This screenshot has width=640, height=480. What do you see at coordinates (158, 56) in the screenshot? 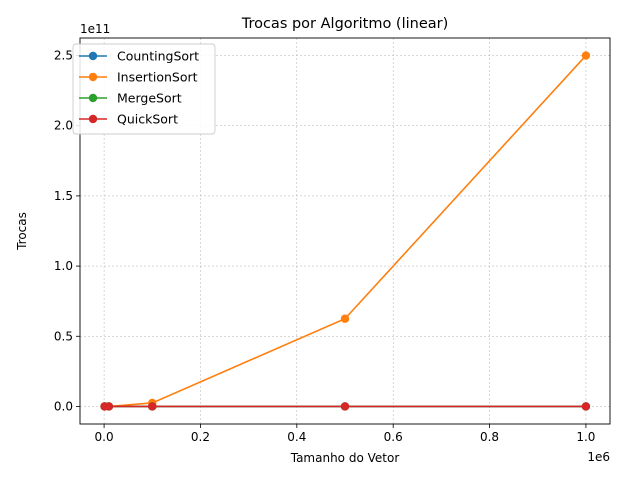
I see `legend-label-countingsort: CountingSort` at bounding box center [158, 56].